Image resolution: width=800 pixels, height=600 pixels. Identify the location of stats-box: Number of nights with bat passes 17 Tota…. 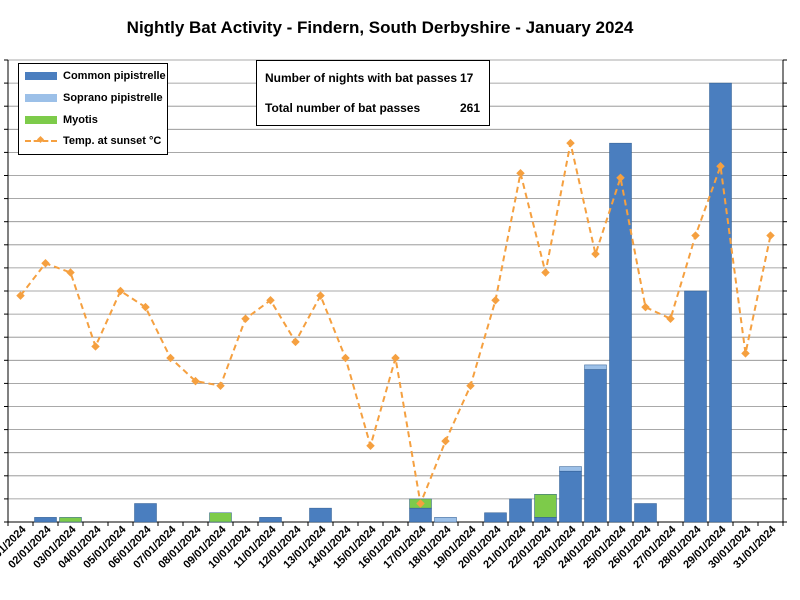
(373, 93).